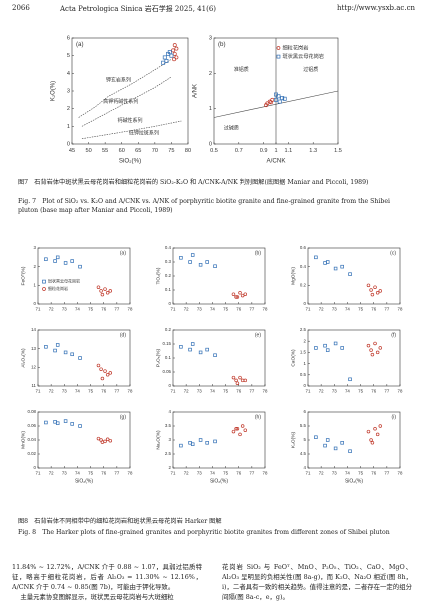 The width and height of the screenshot is (427, 614). What do you see at coordinates (166, 371) in the screenshot?
I see `y-tick-label: 0.05` at bounding box center [166, 371].